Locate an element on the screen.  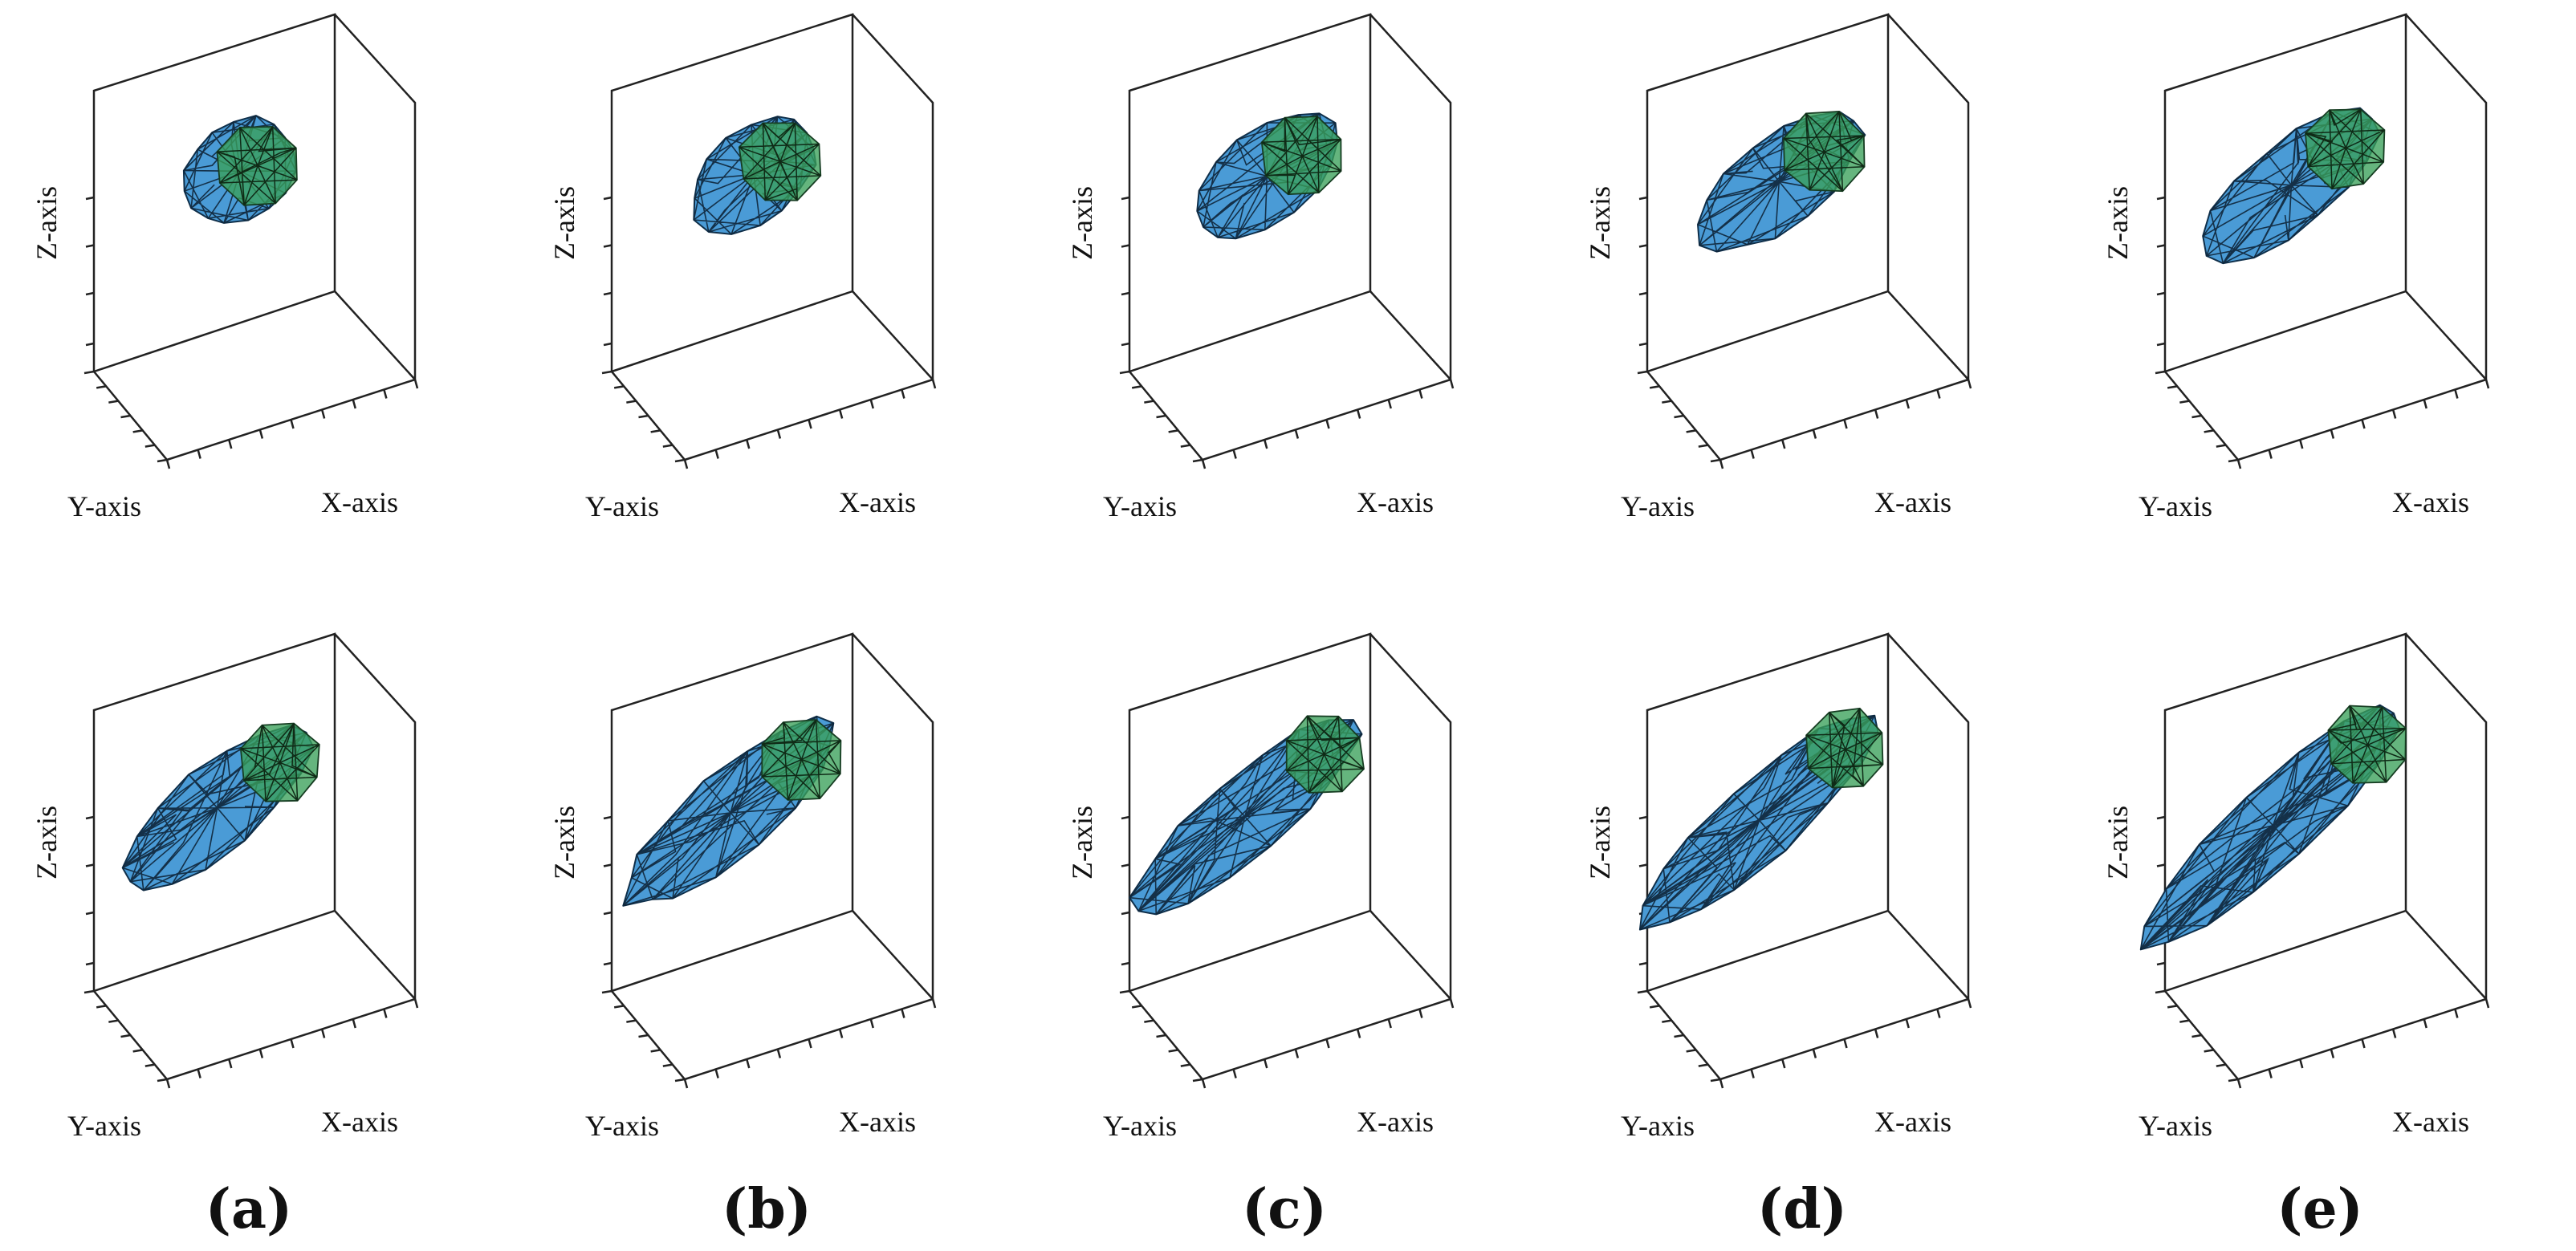
panel-bottom-b: Z-axis Y-axis X-axis is located at coordinates (742, 887).